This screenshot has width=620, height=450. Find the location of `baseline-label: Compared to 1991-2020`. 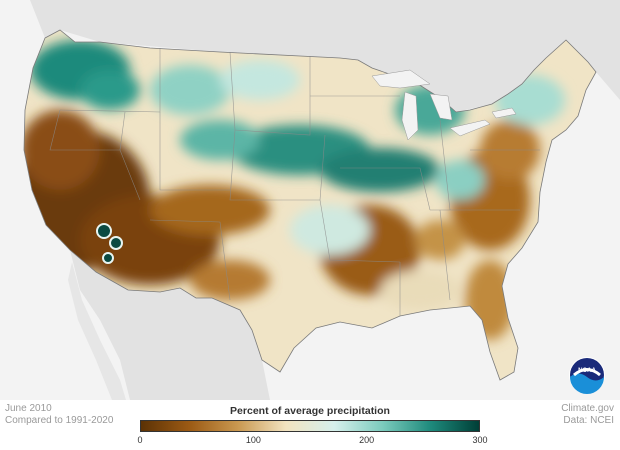

baseline-label: Compared to 1991-2020 is located at coordinates (59, 420).